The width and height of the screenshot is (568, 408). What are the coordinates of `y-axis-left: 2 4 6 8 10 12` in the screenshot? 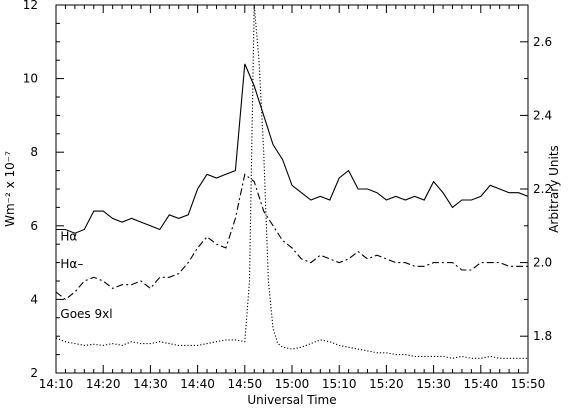 It's located at (43, 190).